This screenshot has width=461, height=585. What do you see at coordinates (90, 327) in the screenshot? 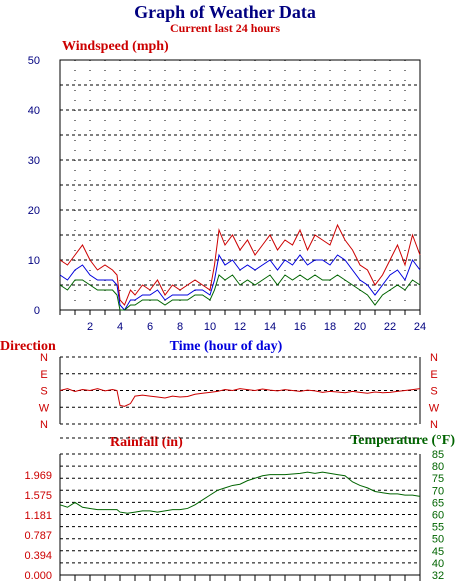
I see `wind-x-tick-label: 2` at bounding box center [90, 327].